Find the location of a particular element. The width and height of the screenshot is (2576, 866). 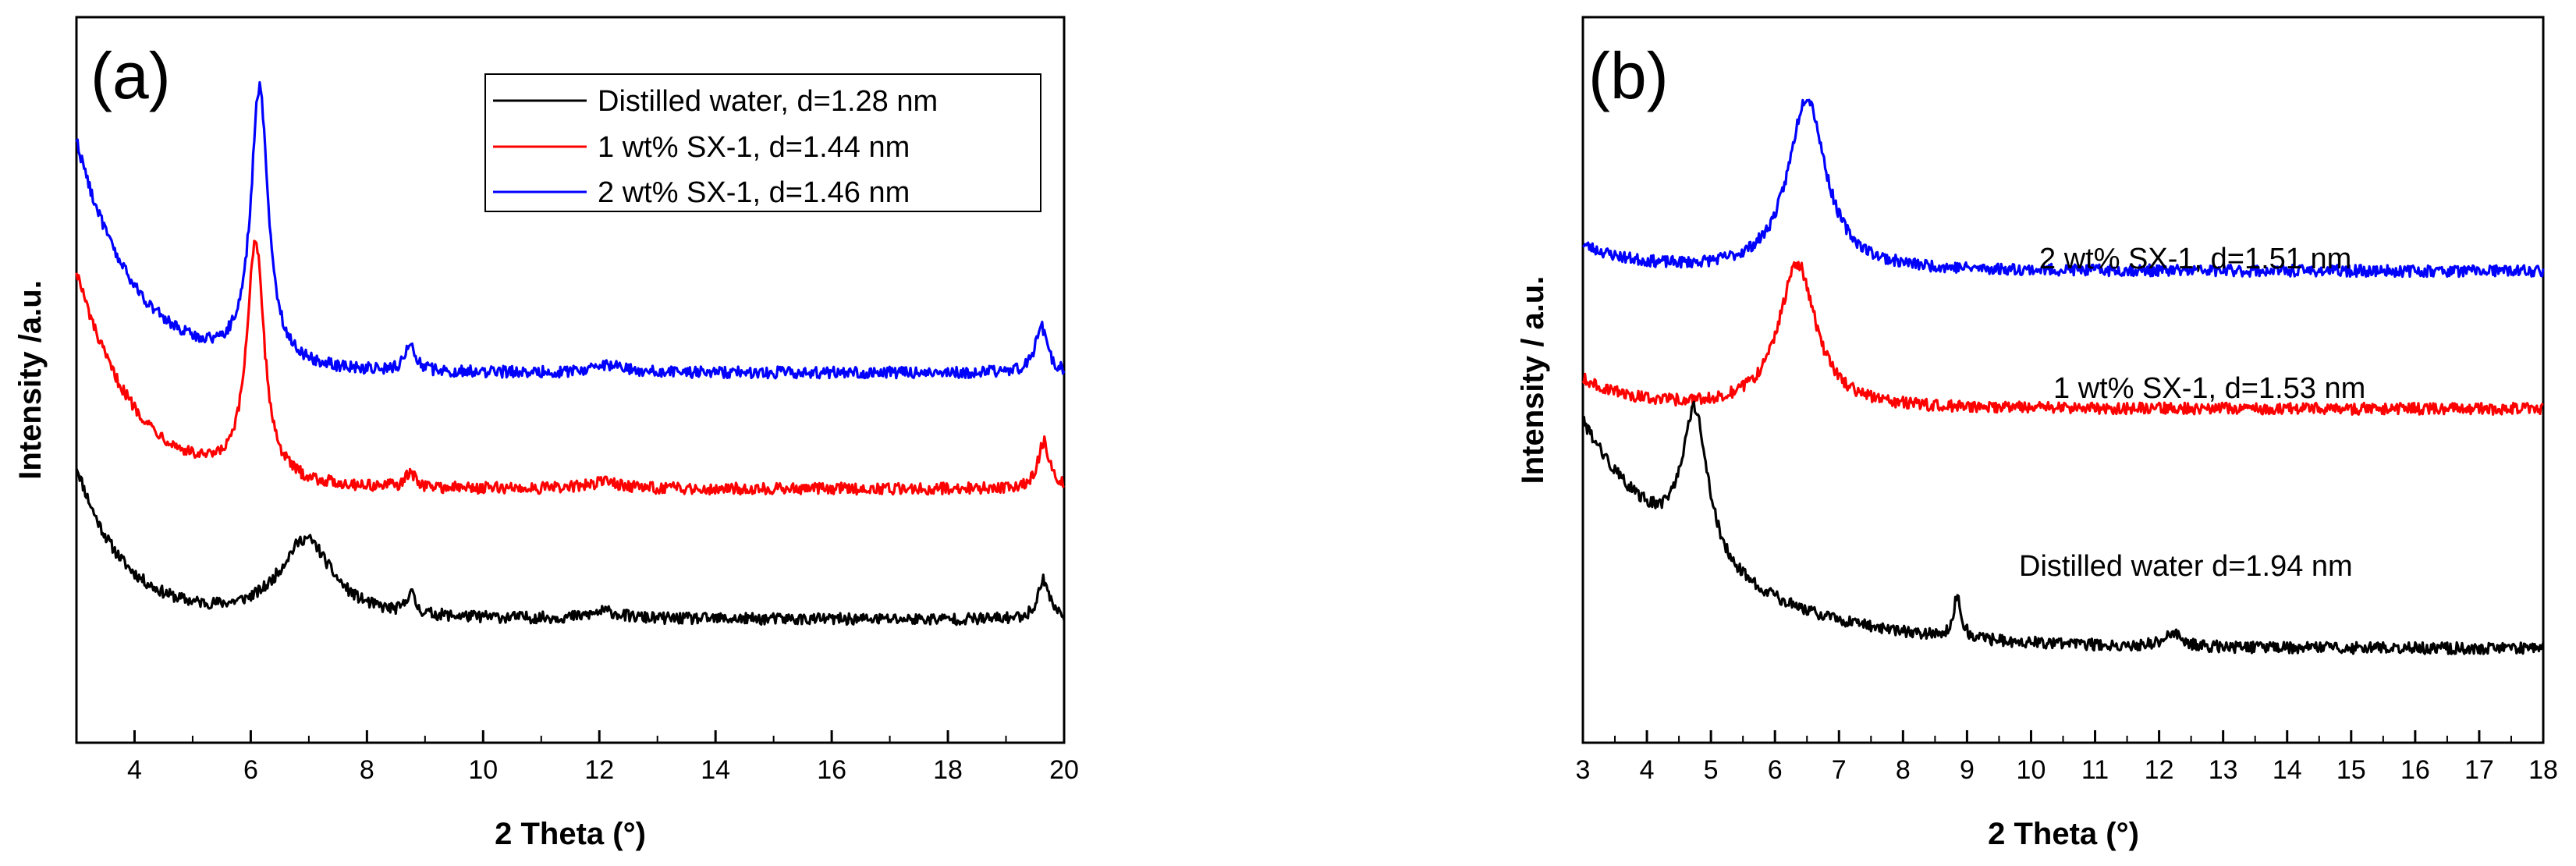

x-tick-label-b: 5 is located at coordinates (1711, 770).